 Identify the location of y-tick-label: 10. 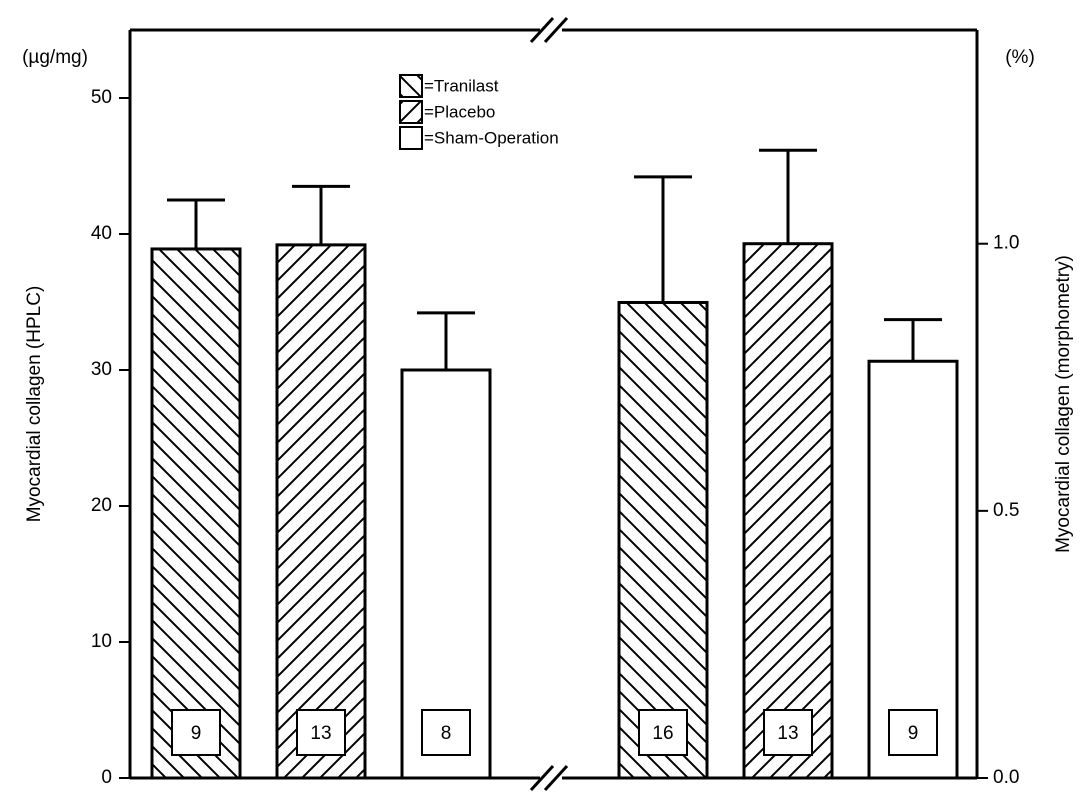
(101, 641).